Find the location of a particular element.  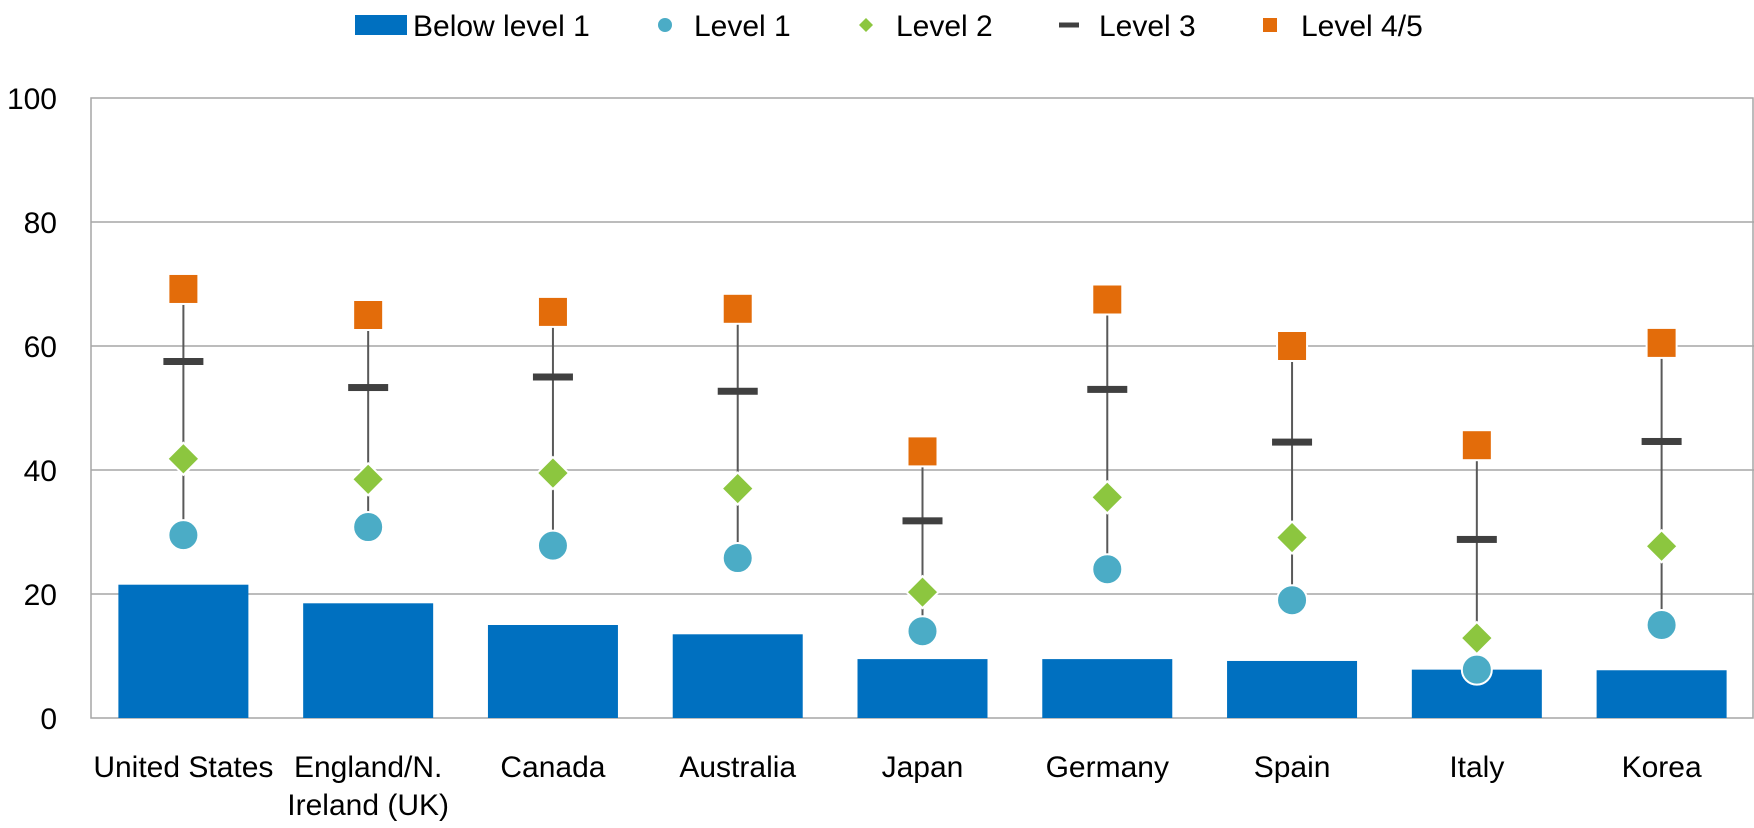

legend-label: Level 4/5 is located at coordinates (1362, 26).